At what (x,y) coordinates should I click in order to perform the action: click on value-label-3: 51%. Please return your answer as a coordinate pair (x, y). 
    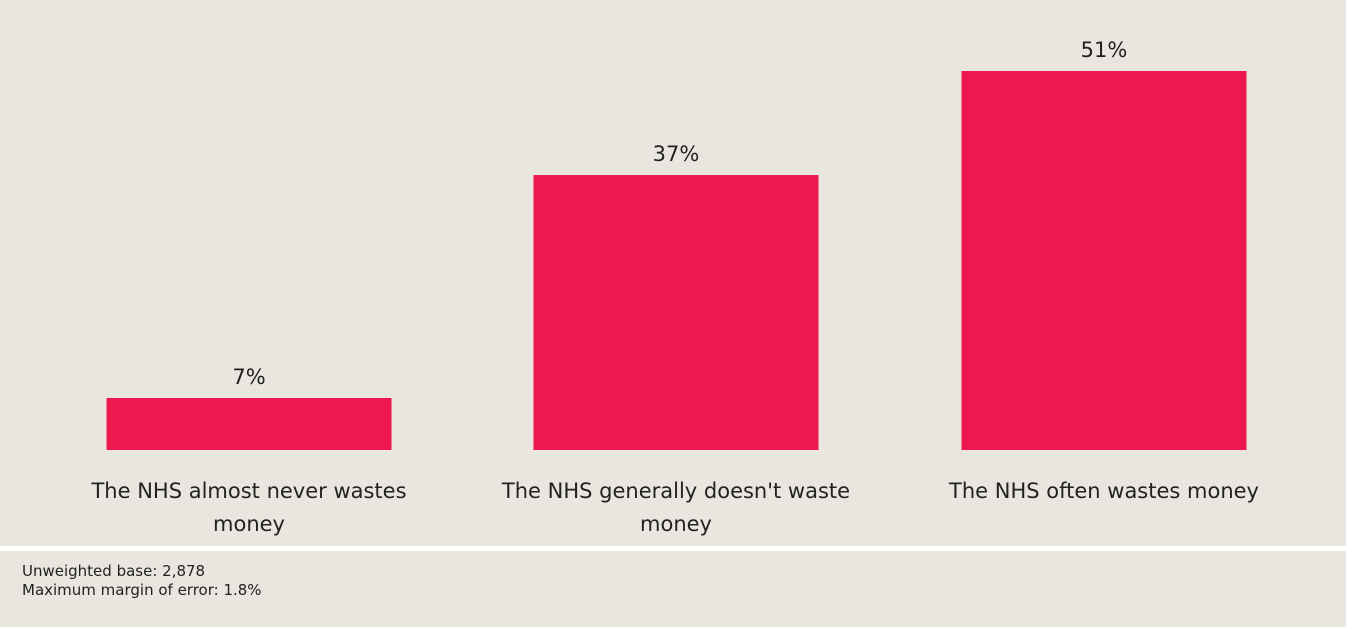
    Looking at the image, I should click on (1104, 50).